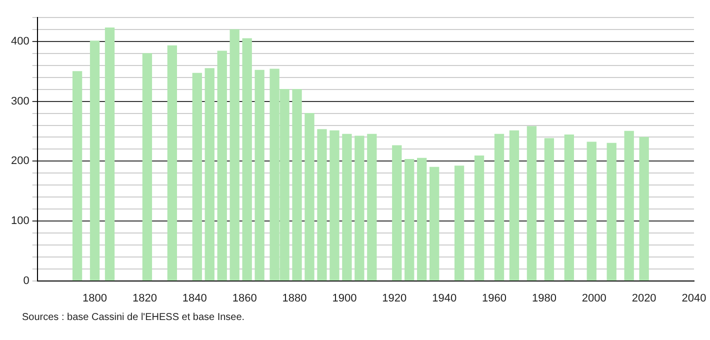 Image resolution: width=710 pixels, height=340 pixels. What do you see at coordinates (444, 298) in the screenshot?
I see `x-tick-label: 1940` at bounding box center [444, 298].